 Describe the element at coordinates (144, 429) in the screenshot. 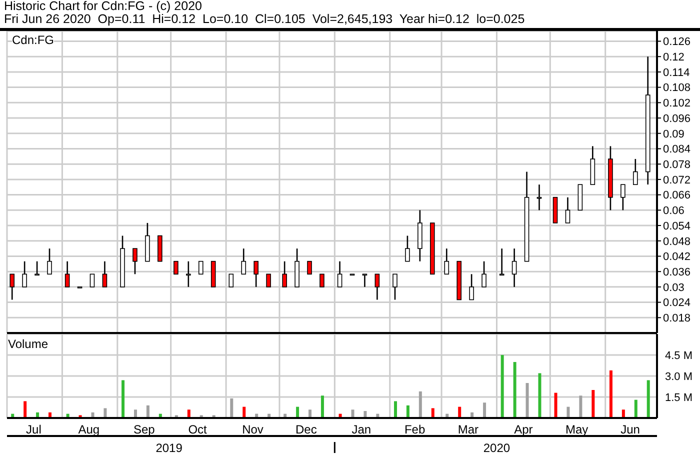

I see `x-tick-label: Sep` at that location.